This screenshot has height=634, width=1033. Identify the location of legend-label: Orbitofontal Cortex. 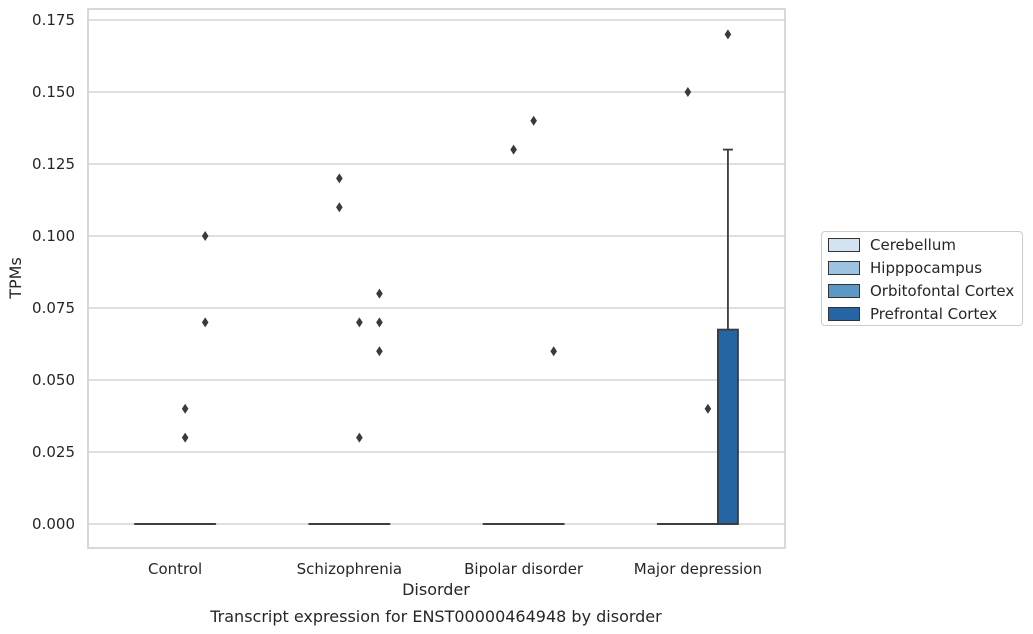
(942, 291).